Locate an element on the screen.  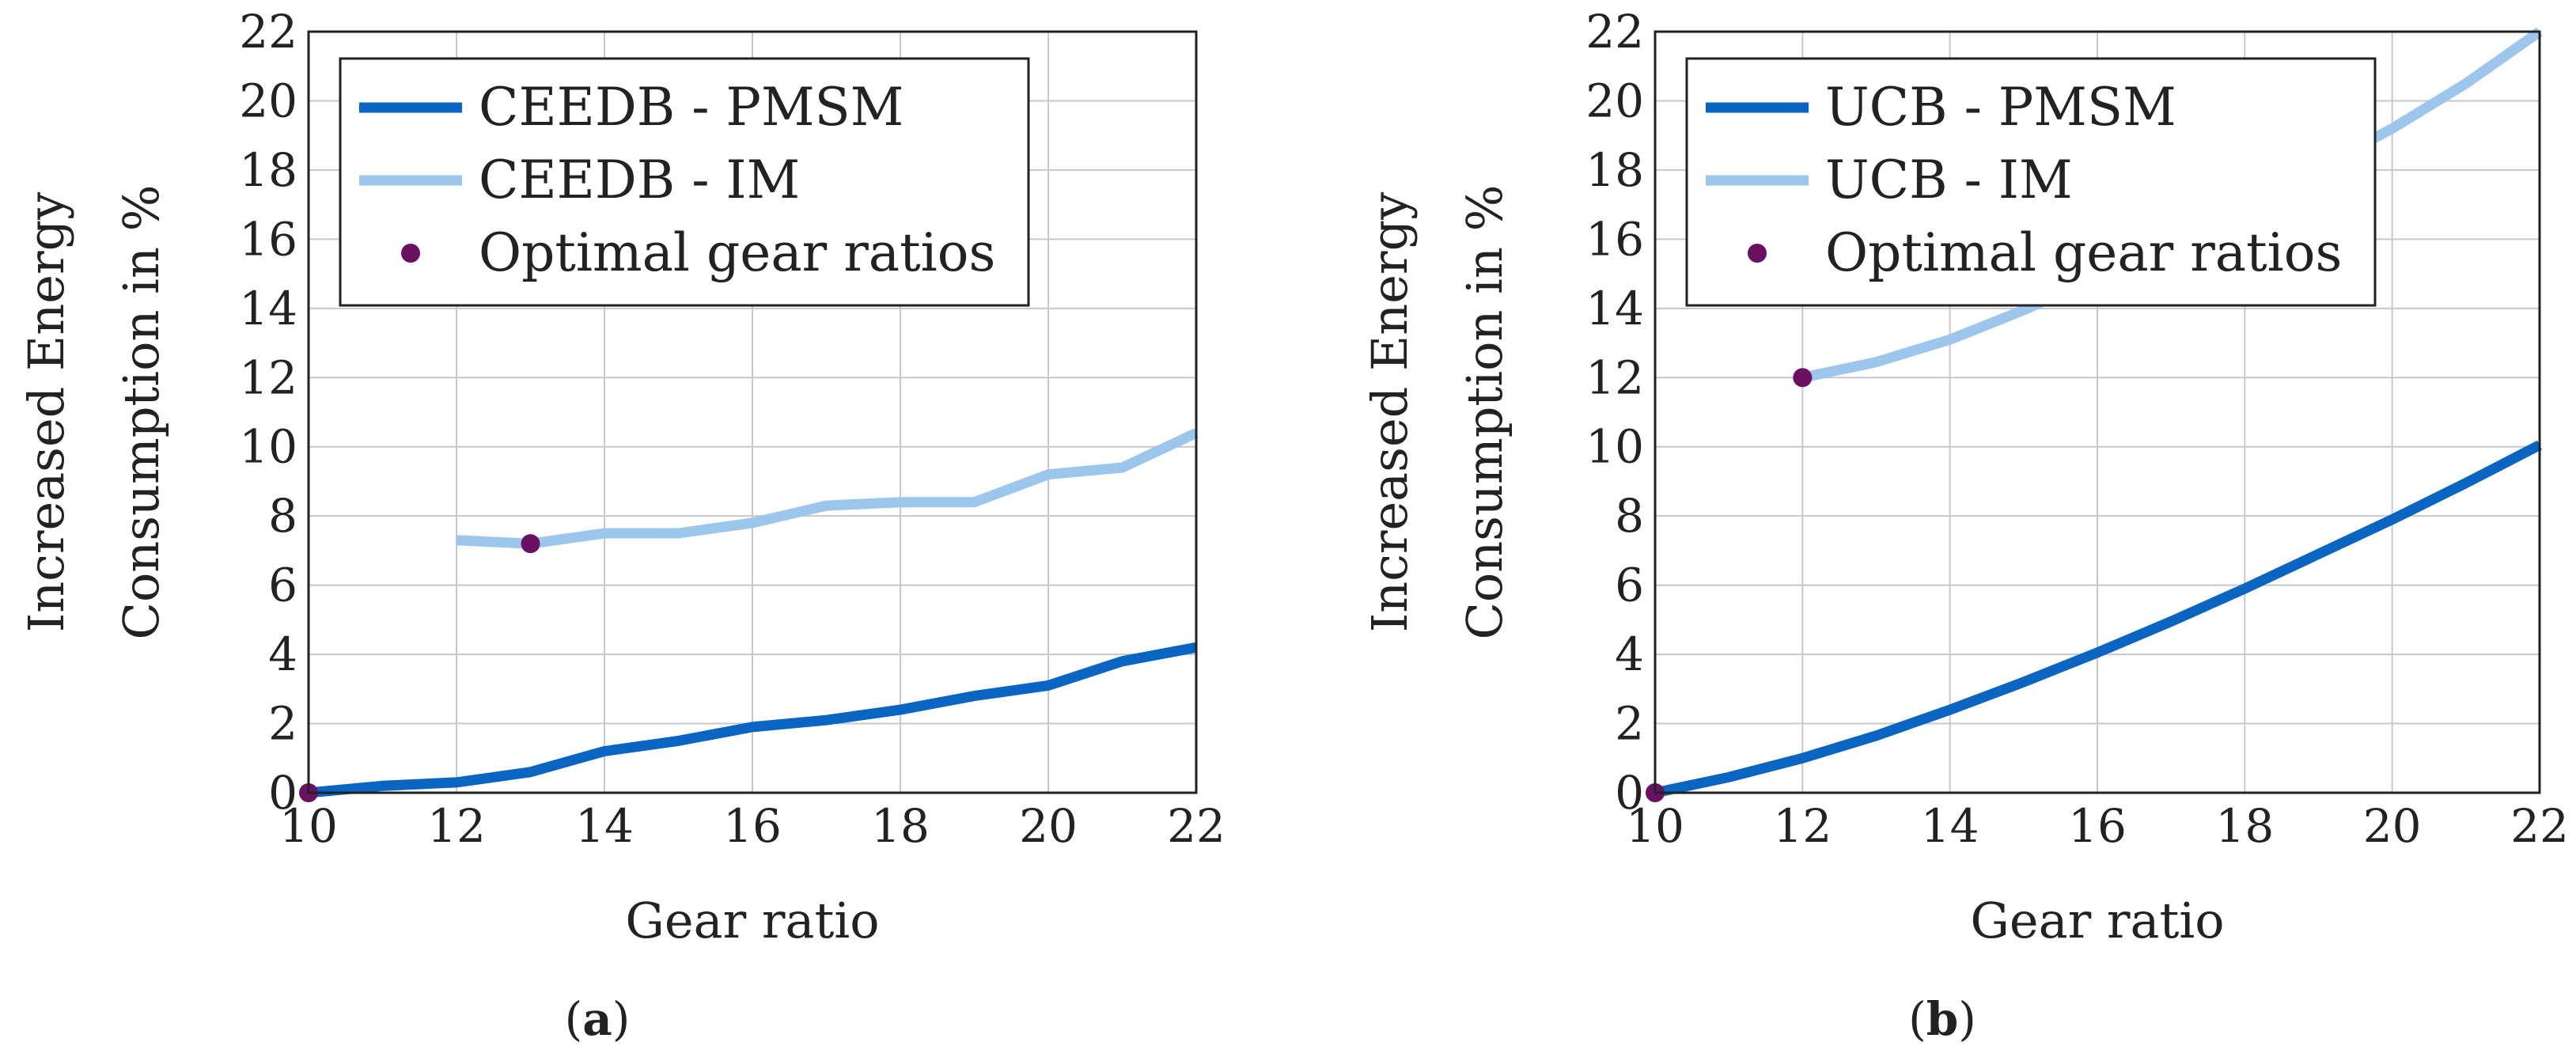
legend-label: UCB - IM is located at coordinates (1949, 180).